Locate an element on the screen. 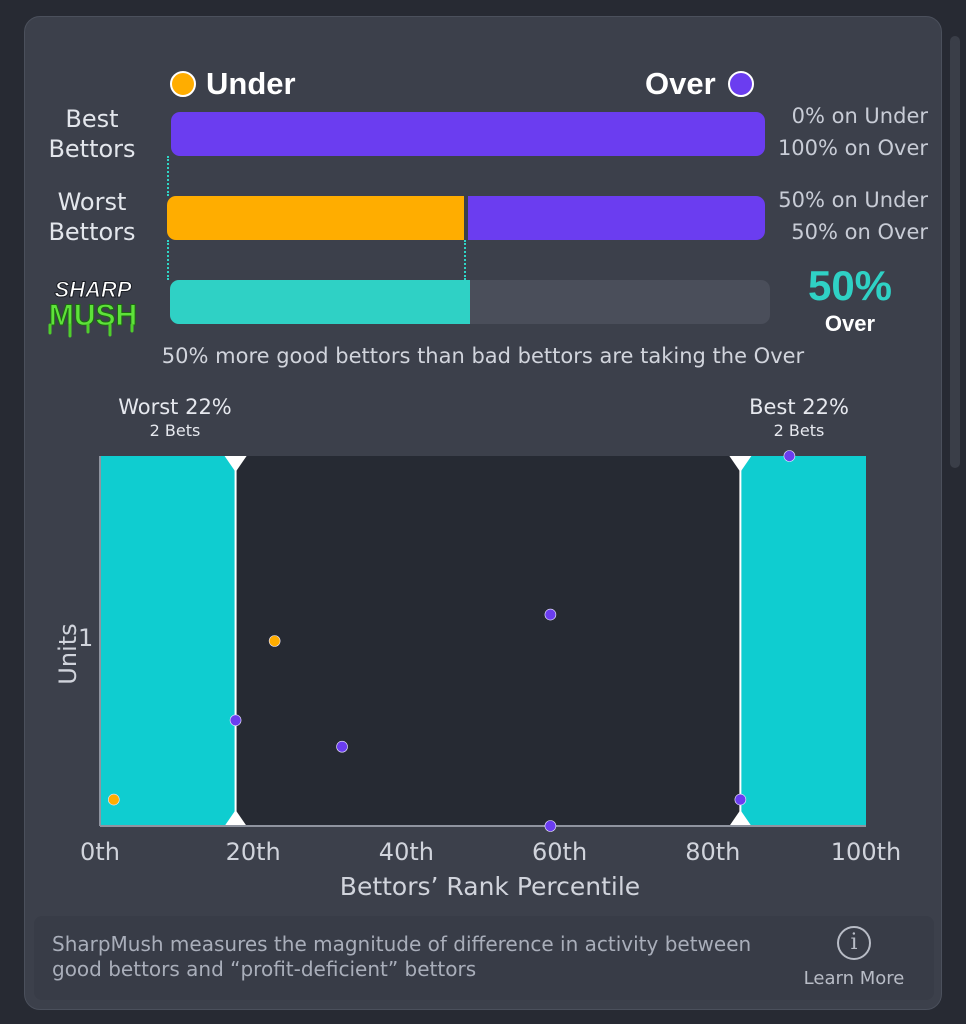  best-bettors-label: Best Bettors is located at coordinates (92, 134).